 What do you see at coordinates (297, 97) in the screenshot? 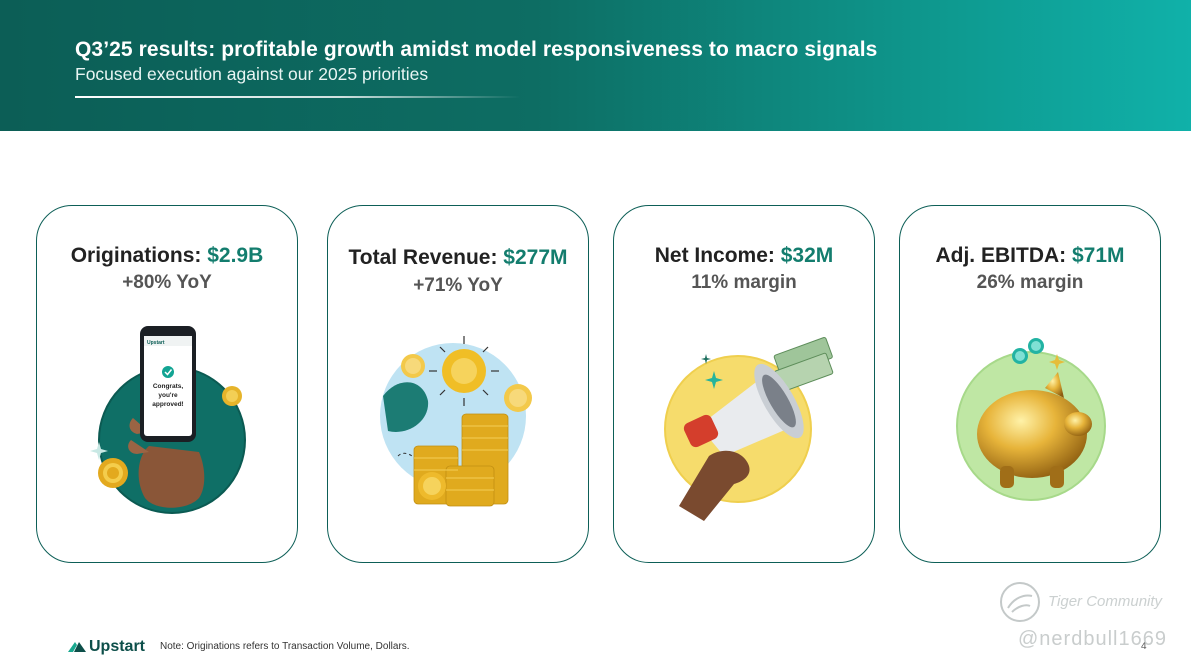
I see `title-underline` at bounding box center [297, 97].